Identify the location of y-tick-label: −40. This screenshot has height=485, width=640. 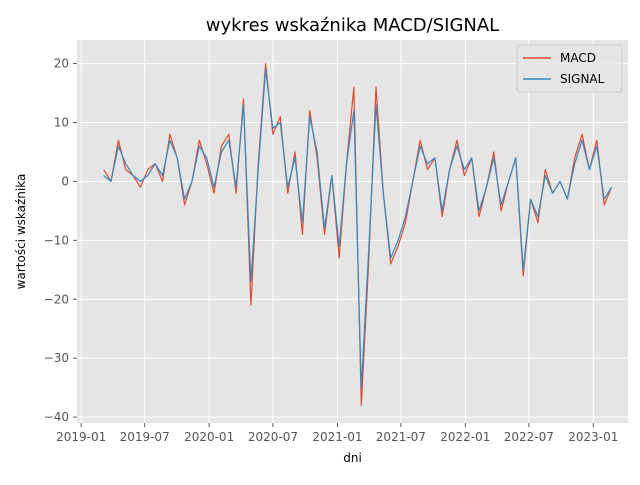
(56, 417).